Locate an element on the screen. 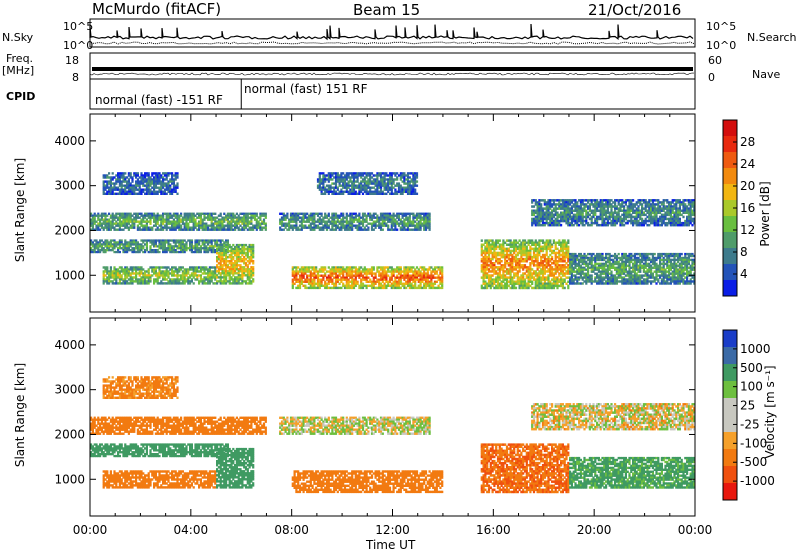 The image size is (800, 554). power-colorbar-tick-label: 8 is located at coordinates (744, 252).